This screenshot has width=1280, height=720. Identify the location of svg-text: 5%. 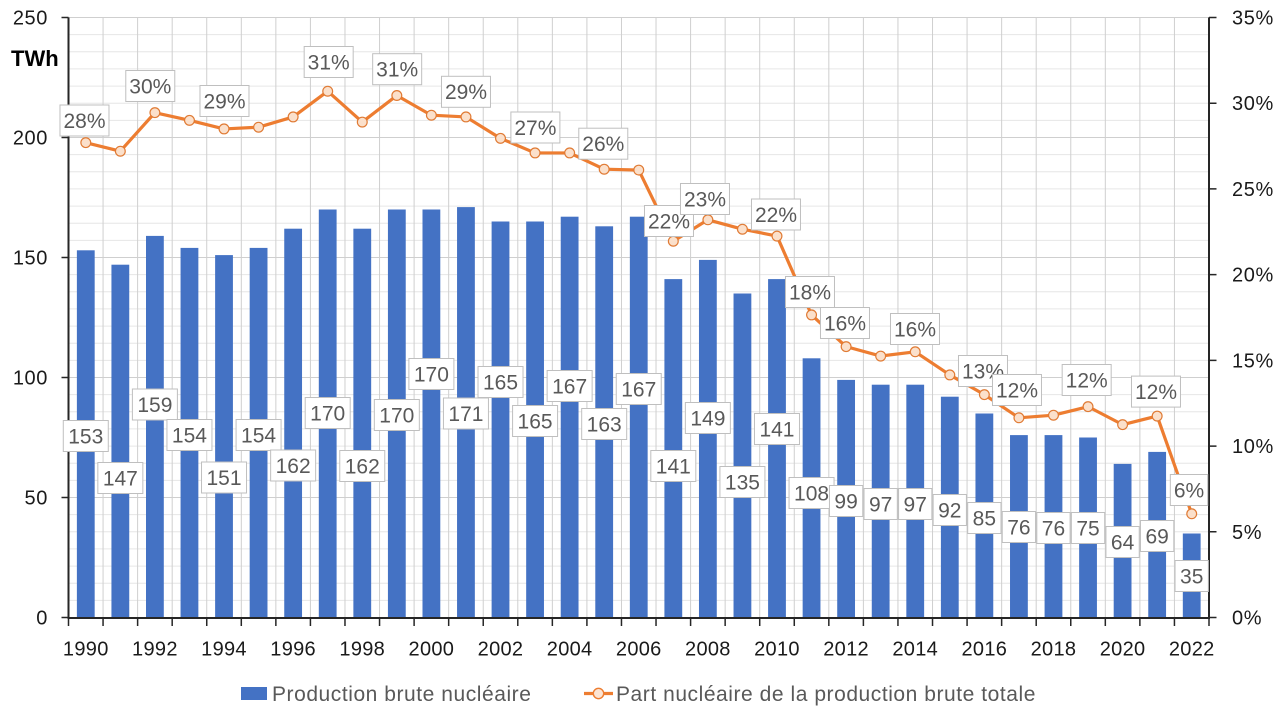
(1247, 533).